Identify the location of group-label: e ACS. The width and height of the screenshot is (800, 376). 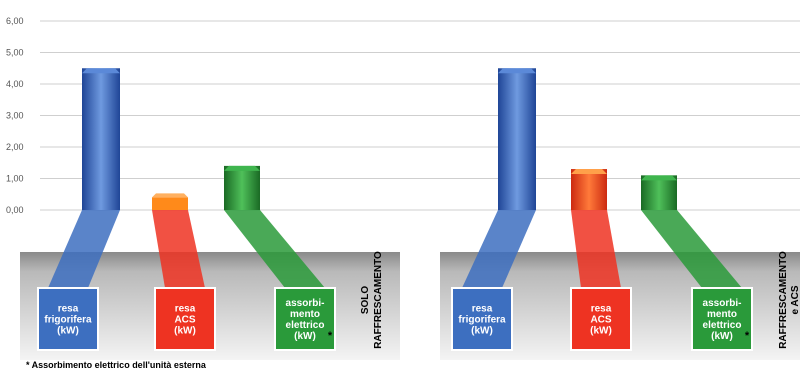
(795, 299).